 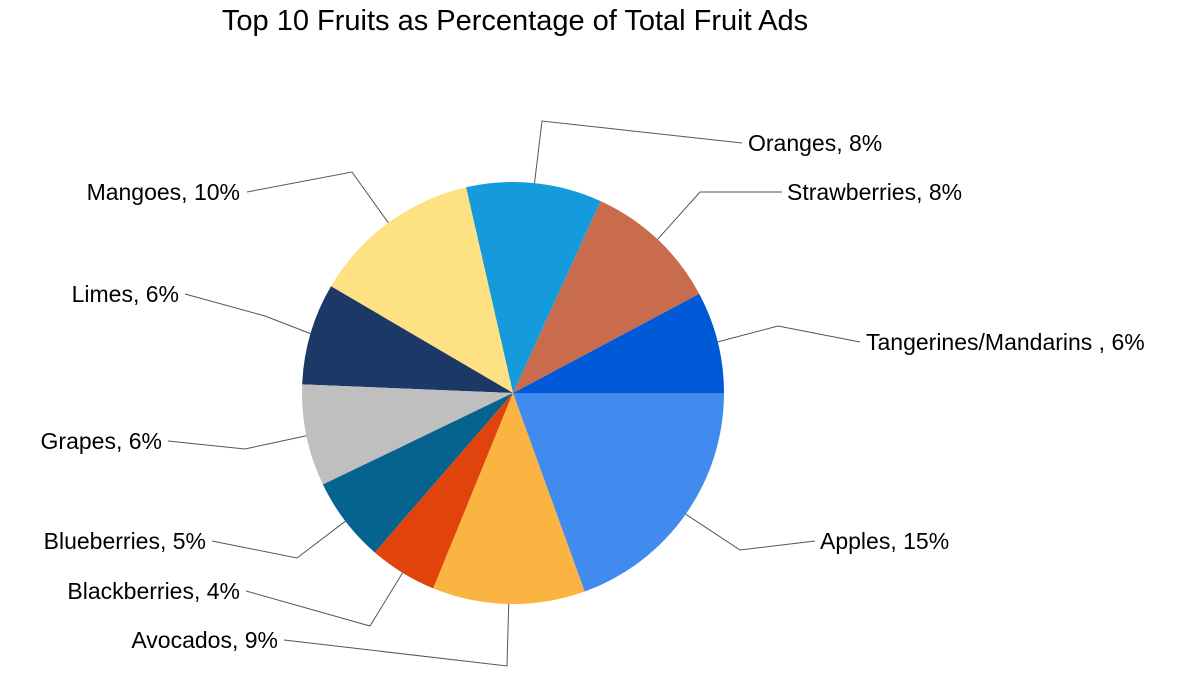 What do you see at coordinates (618, 343) in the screenshot?
I see `pie-slice-tangerines-mandarins` at bounding box center [618, 343].